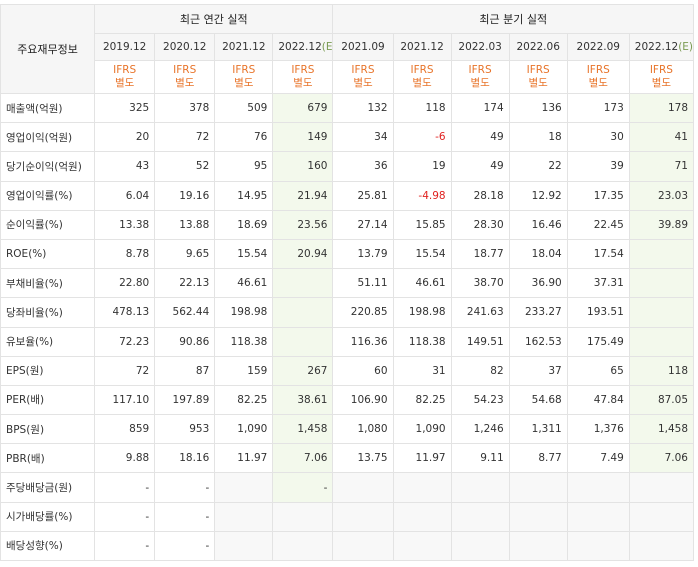 This screenshot has width=698, height=567. Describe the element at coordinates (598, 400) in the screenshot. I see `table-cell: 47.84` at that location.